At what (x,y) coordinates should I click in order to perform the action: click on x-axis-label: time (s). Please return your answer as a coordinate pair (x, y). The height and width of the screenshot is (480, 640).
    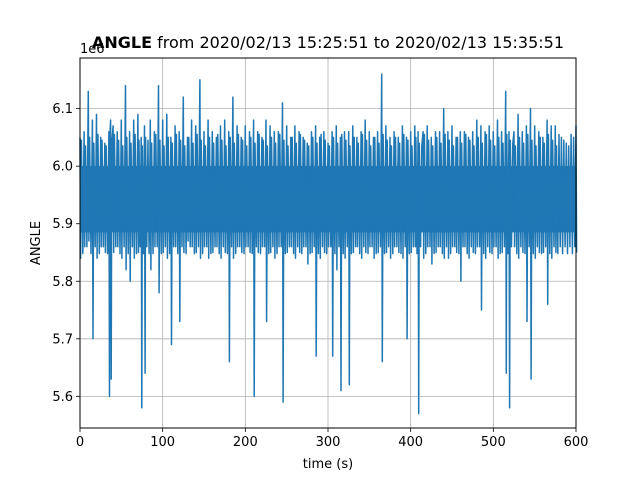
    Looking at the image, I should click on (328, 464).